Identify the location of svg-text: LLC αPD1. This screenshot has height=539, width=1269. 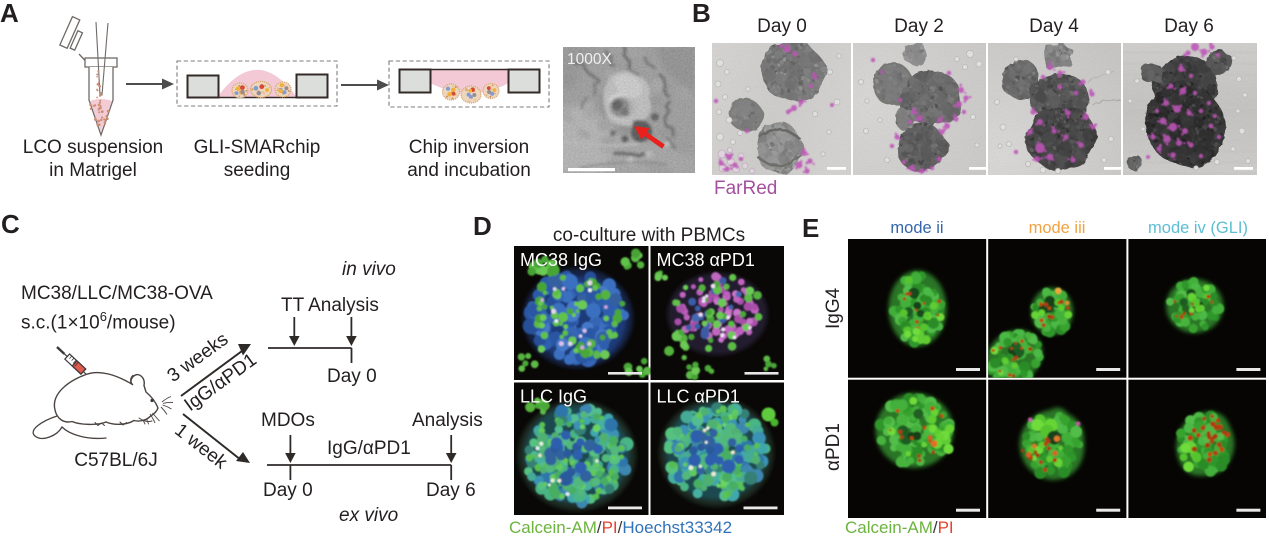
(697, 396).